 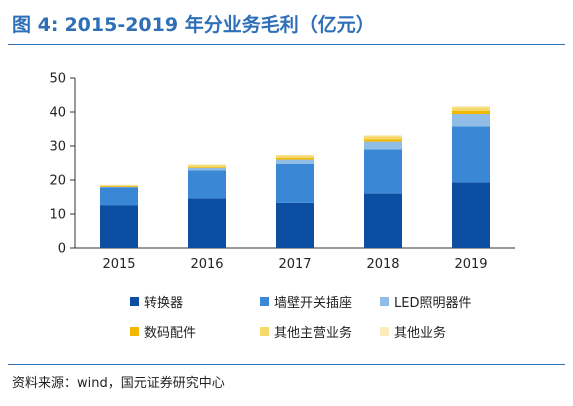 I want to click on x-tick-label: 2017, so click(x=294, y=264).